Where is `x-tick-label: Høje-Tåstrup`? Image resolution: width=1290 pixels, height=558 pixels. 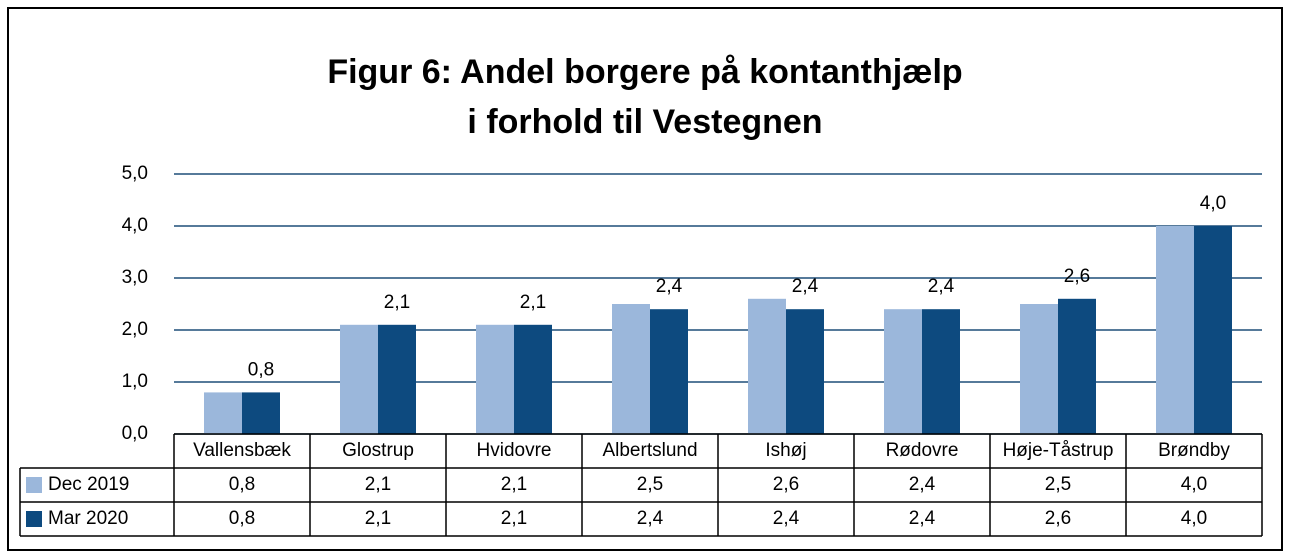
x-tick-label: Høje-Tåstrup is located at coordinates (1058, 450).